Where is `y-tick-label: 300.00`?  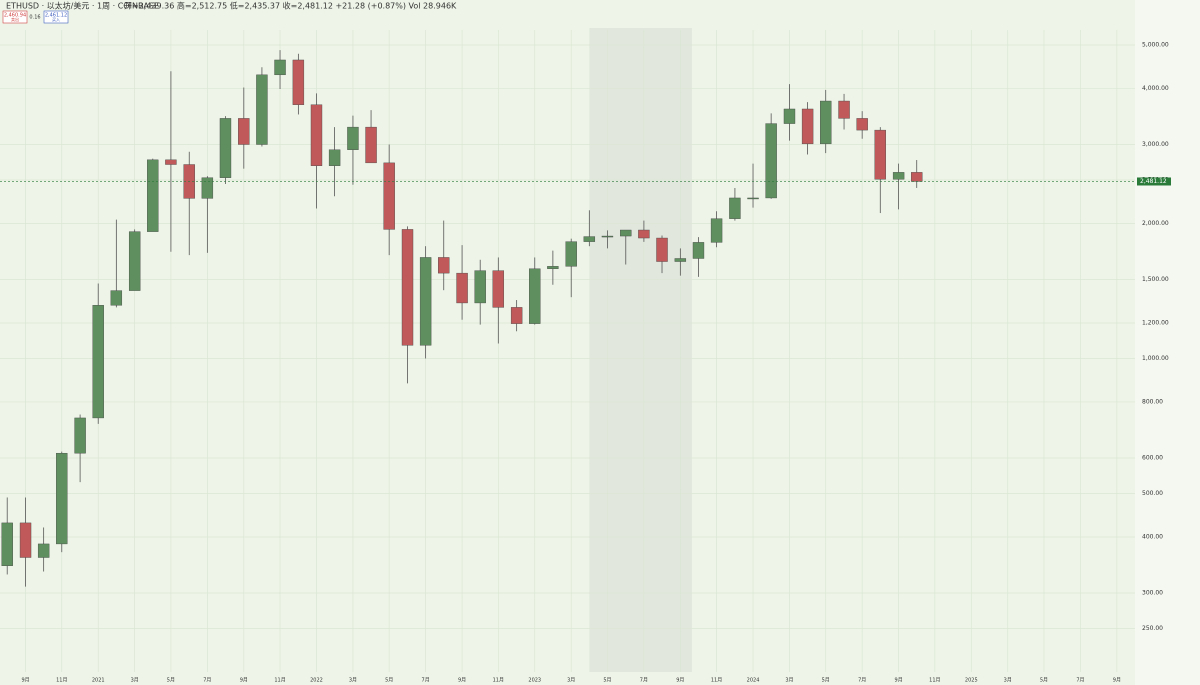 y-tick-label: 300.00 is located at coordinates (1152, 593).